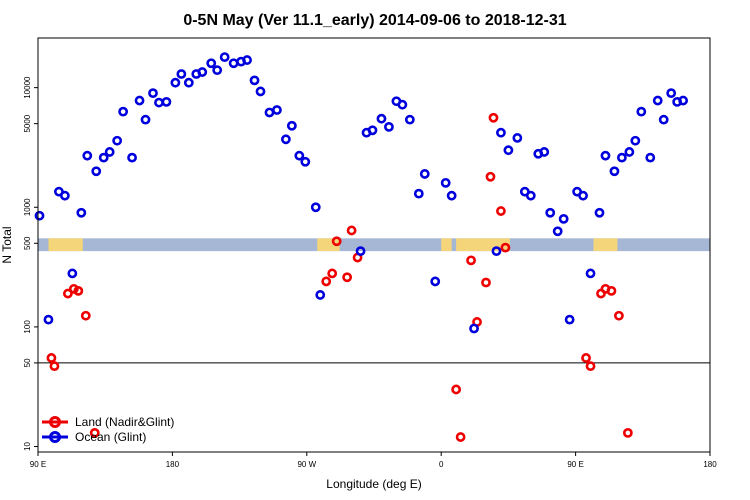 The height and width of the screenshot is (500, 750). I want to click on y-tick-label: 500, so click(27, 243).